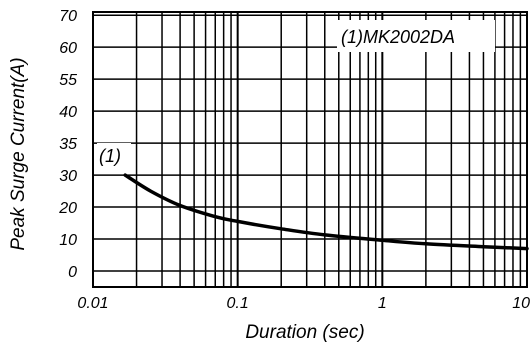 This screenshot has height=344, width=531. What do you see at coordinates (303, 303) in the screenshot?
I see `x-tick-labels: 0.01 0.1 1 10` at bounding box center [303, 303].